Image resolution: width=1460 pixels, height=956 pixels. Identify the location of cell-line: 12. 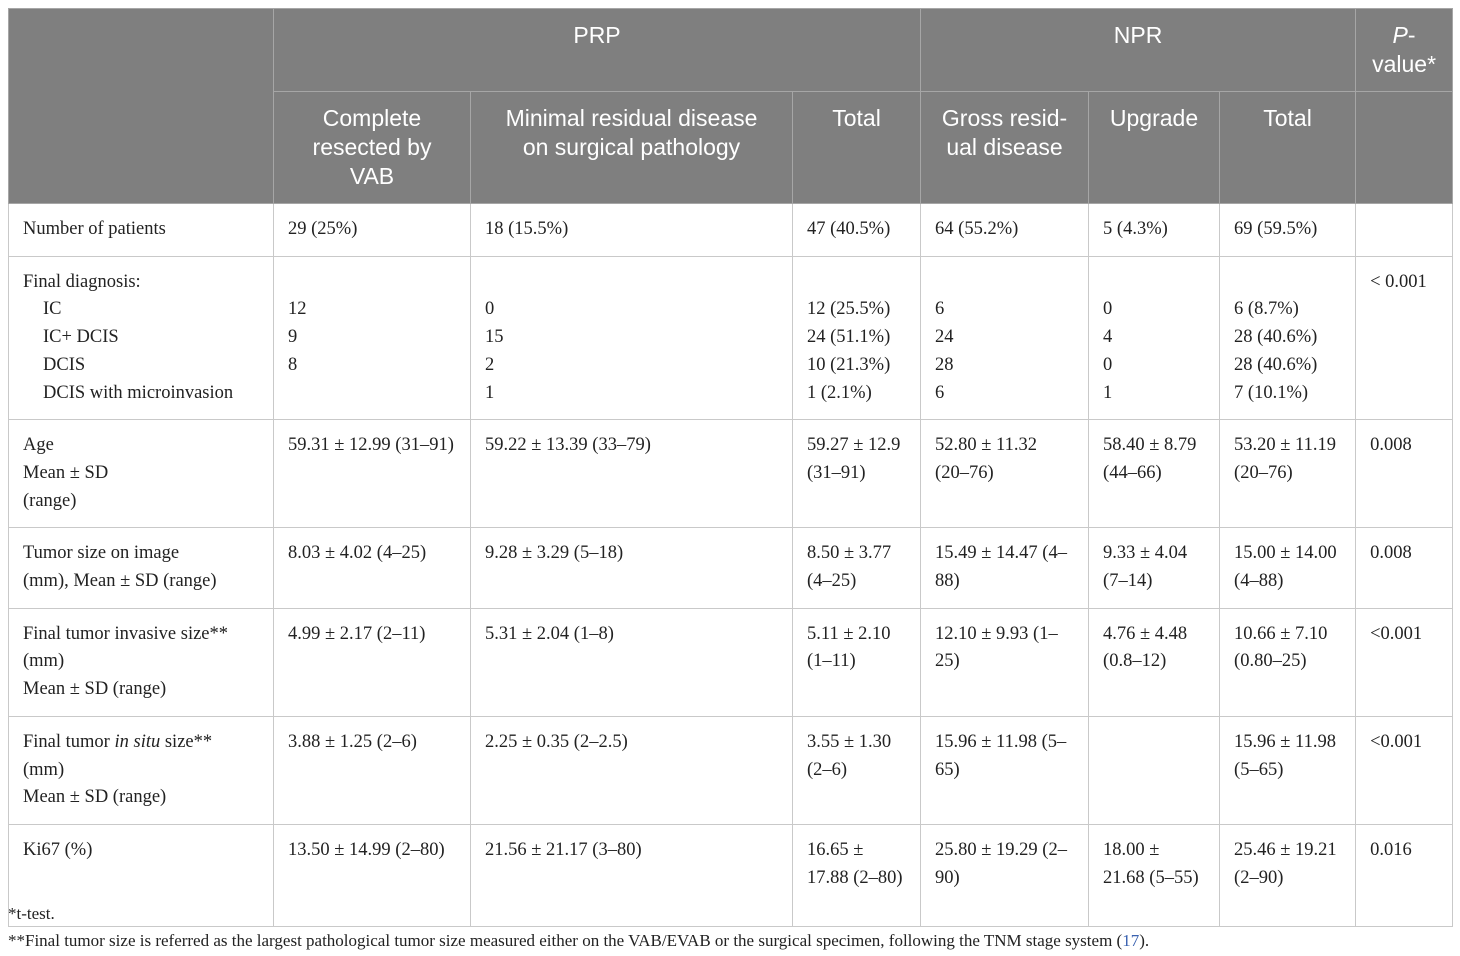
(297, 309).